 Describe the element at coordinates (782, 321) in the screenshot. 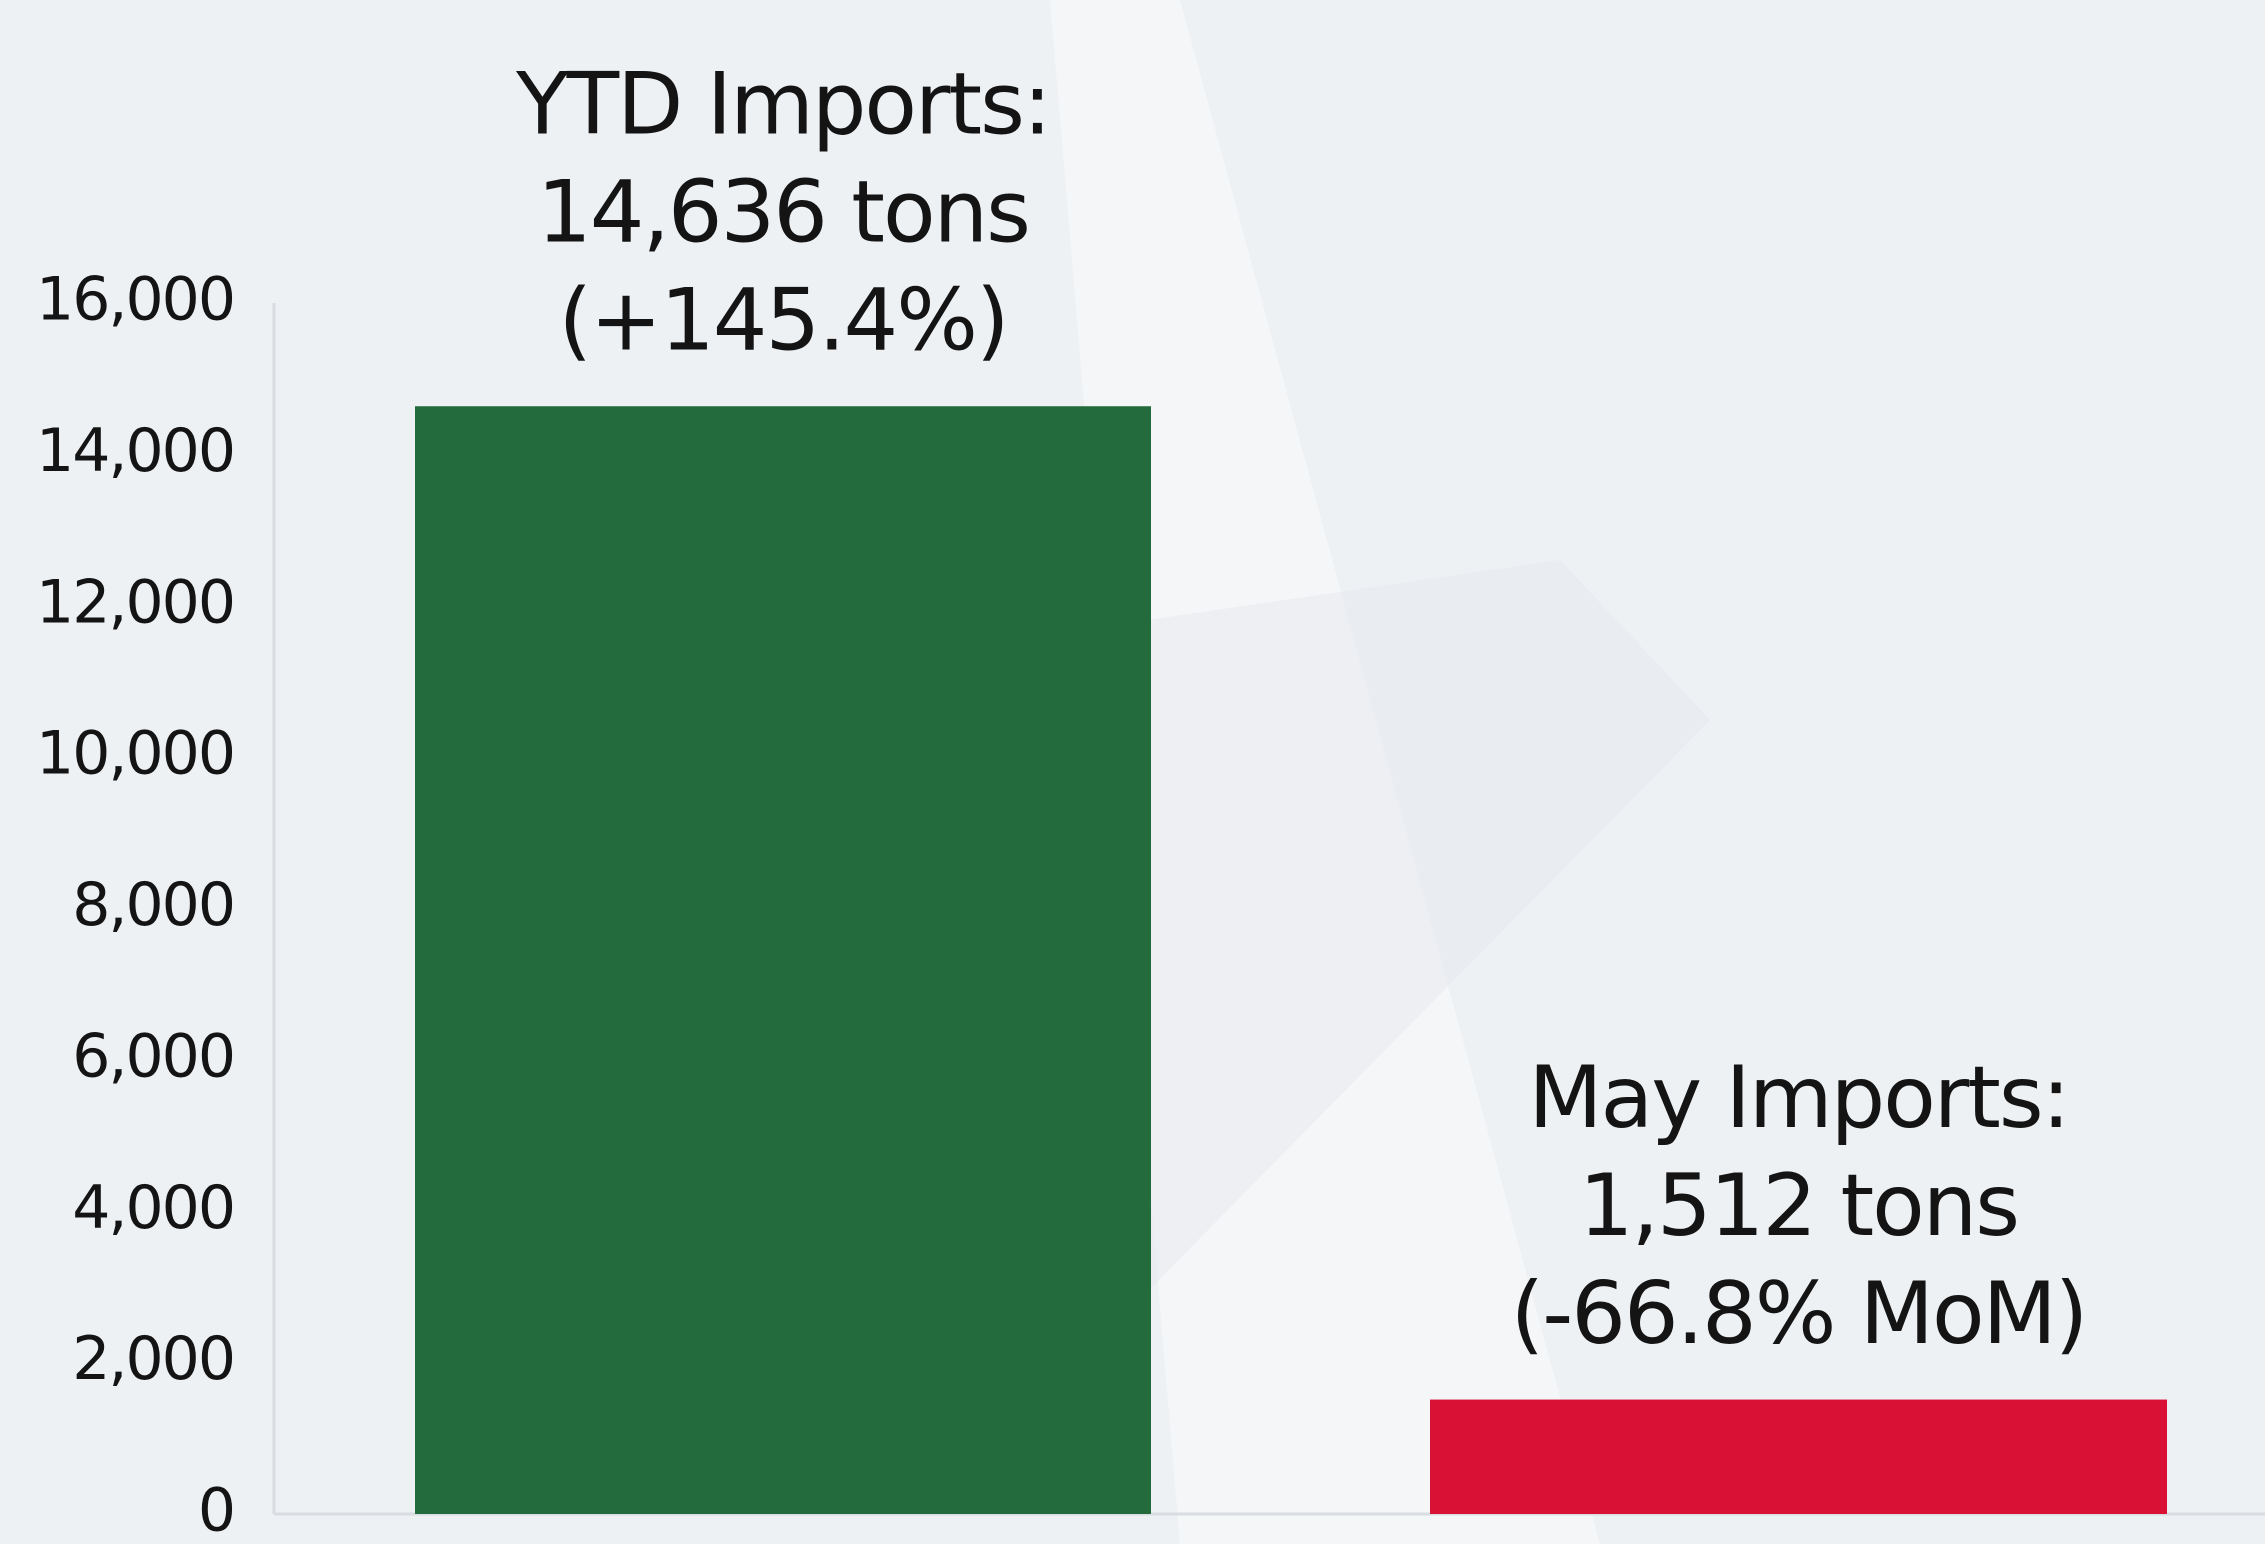

I see `data-label: (+145.4%)` at that location.